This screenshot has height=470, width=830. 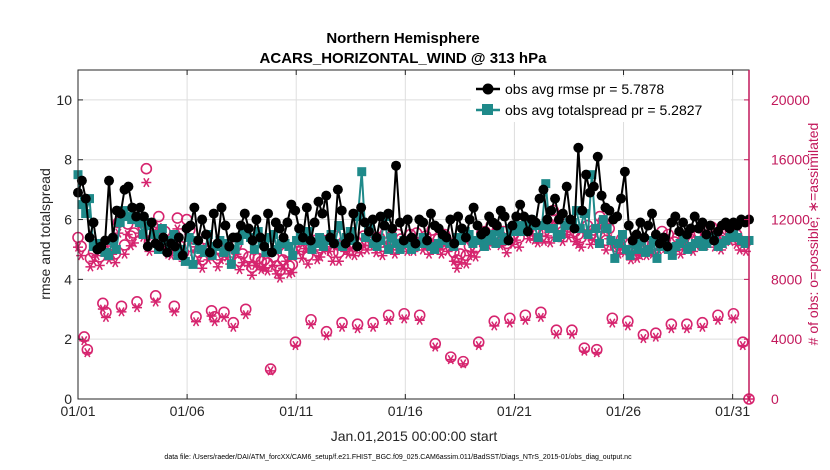 I want to click on y2-tick-label: 20000, so click(x=790, y=100).